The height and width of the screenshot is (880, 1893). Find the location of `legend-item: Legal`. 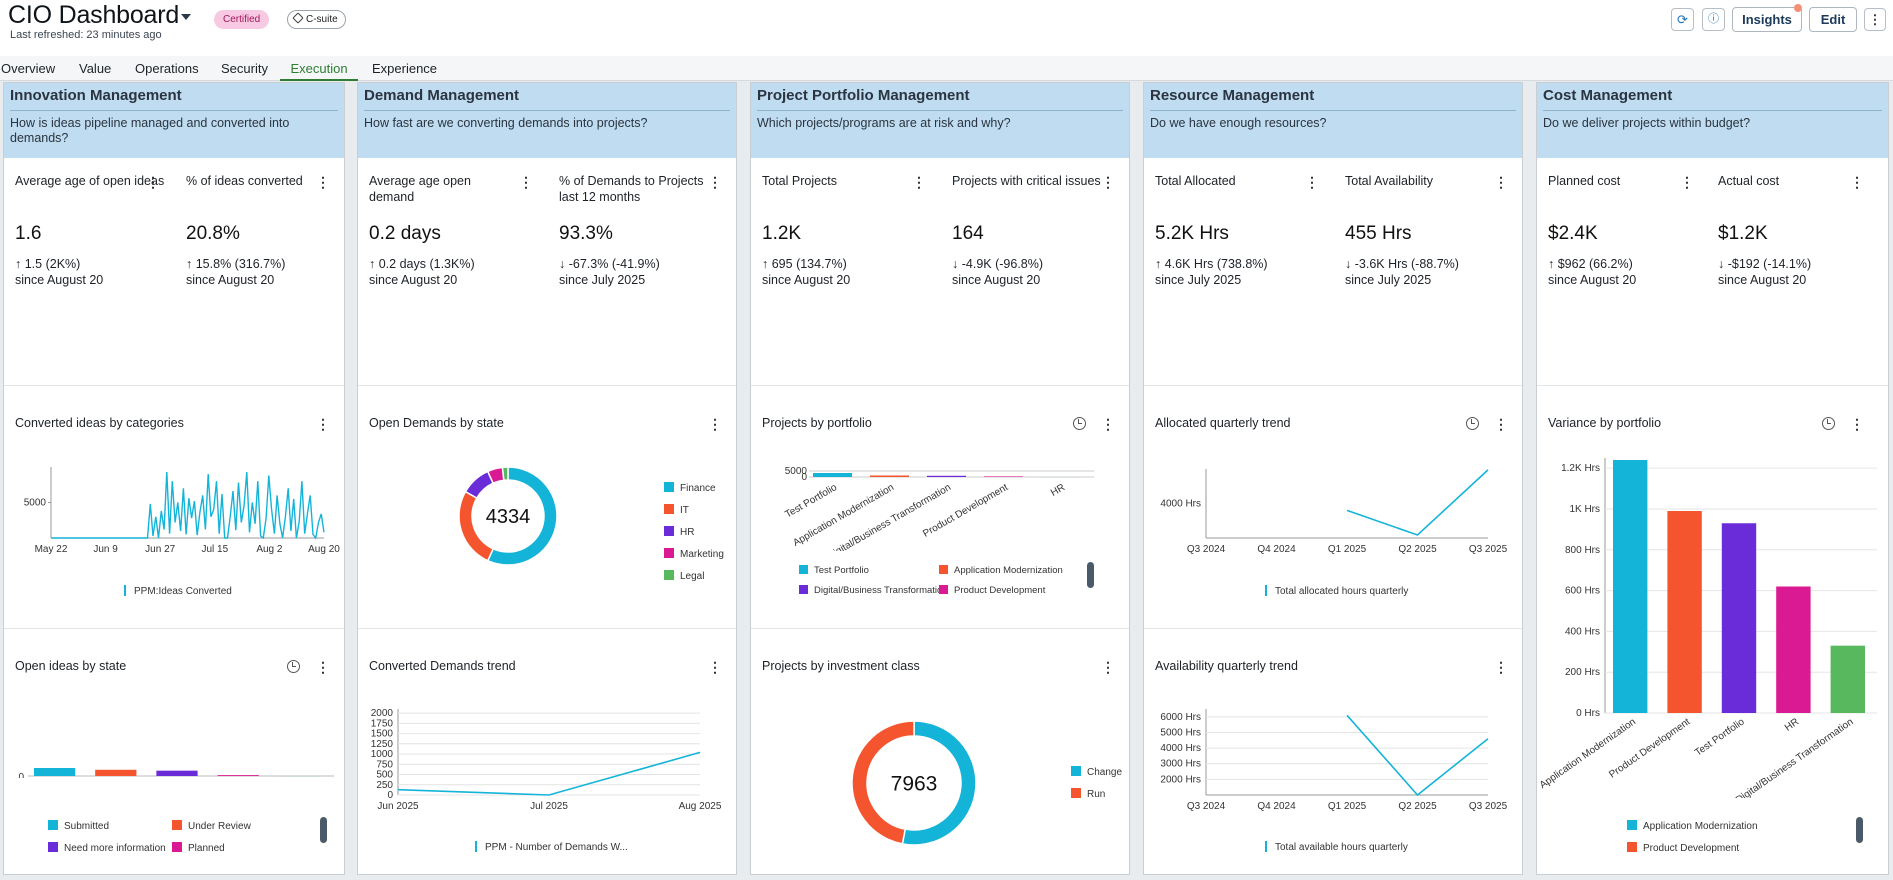

legend-item: Legal is located at coordinates (694, 577).